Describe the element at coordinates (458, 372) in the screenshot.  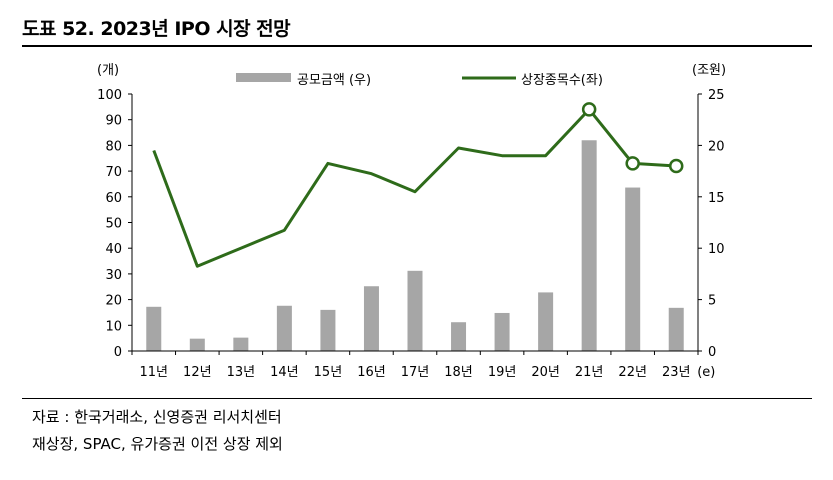
I see `x-tick-label: 18년` at that location.